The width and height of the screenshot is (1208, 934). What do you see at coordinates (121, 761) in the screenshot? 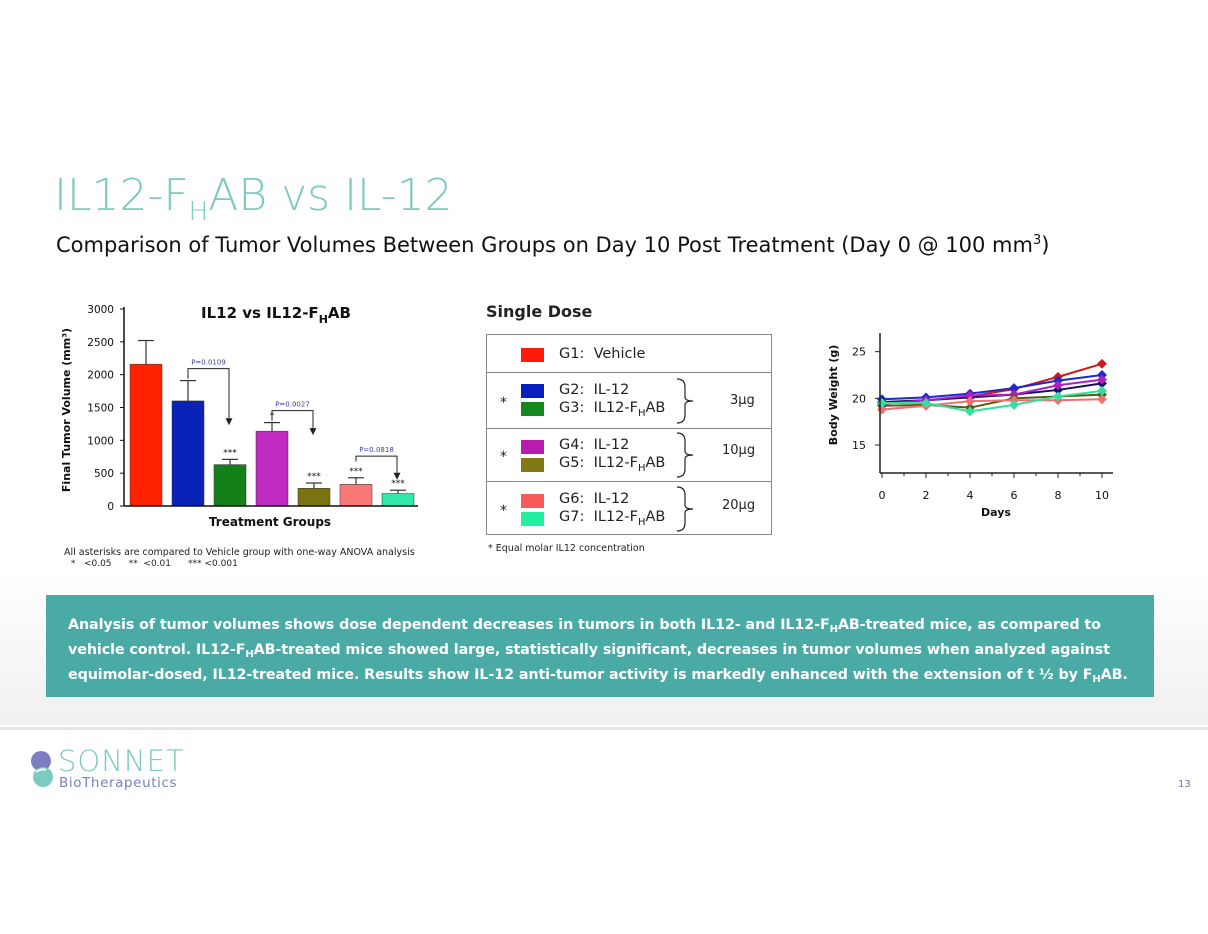
I see `logo-wordmark: SONNET` at bounding box center [121, 761].